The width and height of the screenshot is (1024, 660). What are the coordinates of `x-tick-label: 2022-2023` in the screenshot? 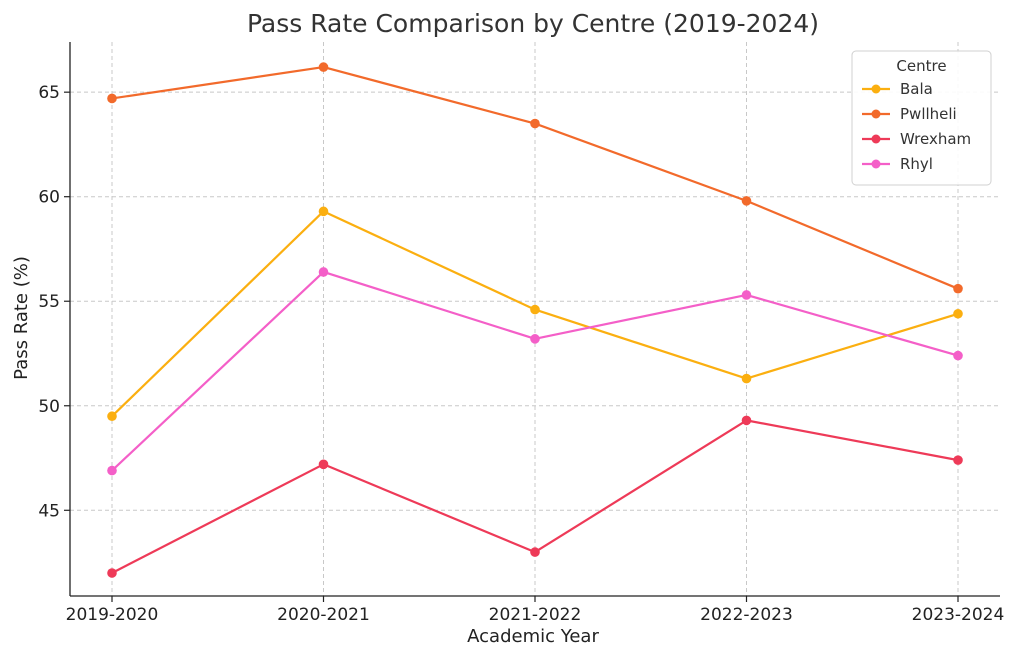 It's located at (746, 615).